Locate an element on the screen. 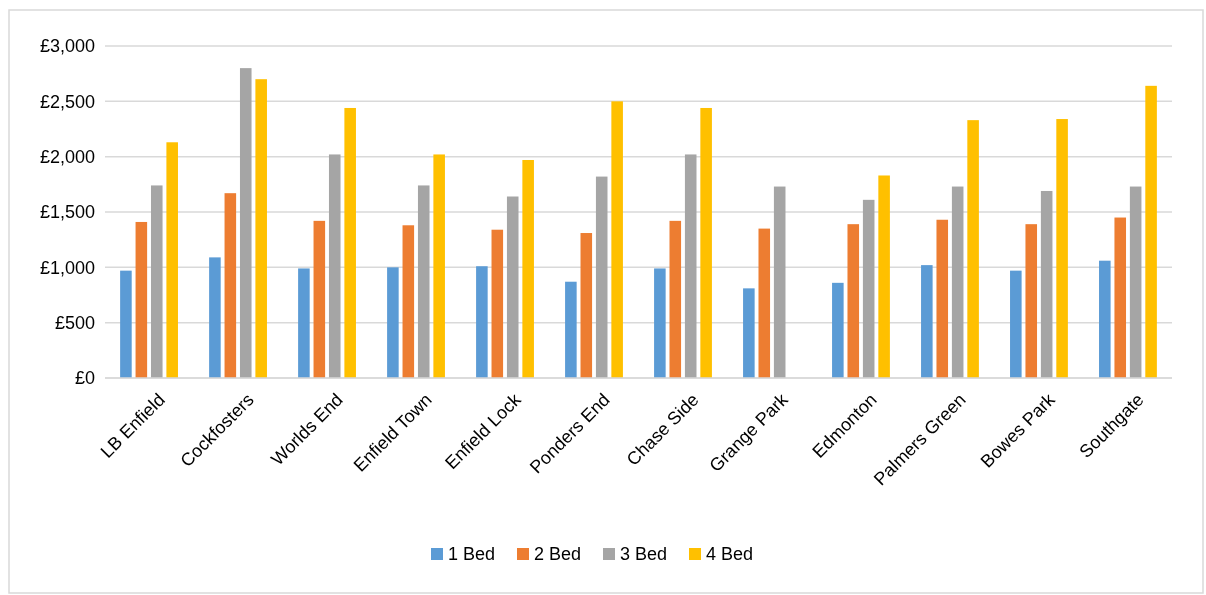 This screenshot has width=1206, height=595. legend-label: 4 Bed is located at coordinates (730, 554).